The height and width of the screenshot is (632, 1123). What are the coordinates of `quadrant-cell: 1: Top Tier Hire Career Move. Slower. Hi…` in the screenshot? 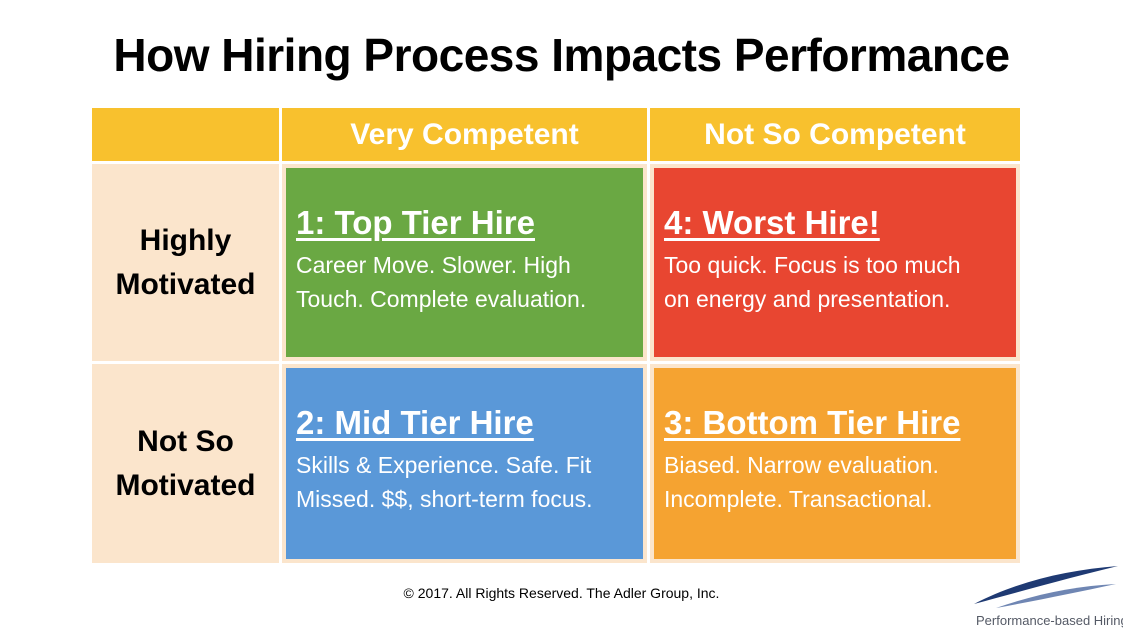 It's located at (466, 264).